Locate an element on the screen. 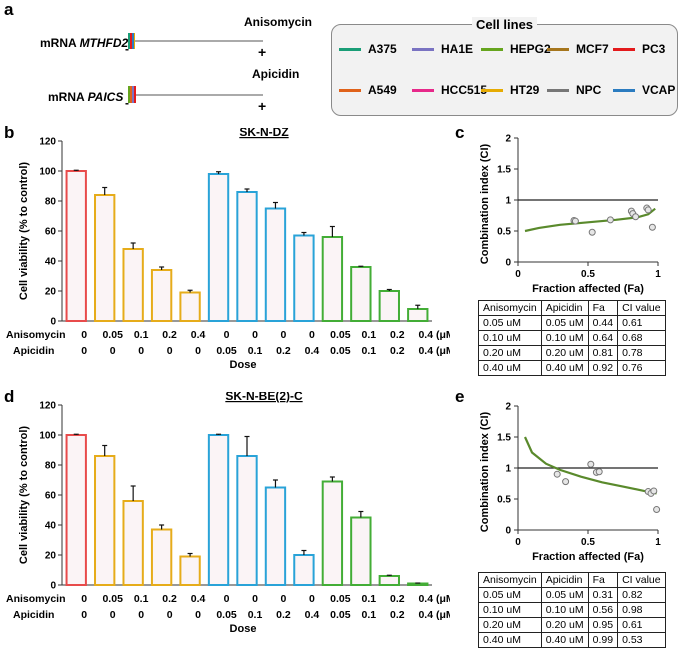  legend-item-vcap: VCAP is located at coordinates (644, 90).